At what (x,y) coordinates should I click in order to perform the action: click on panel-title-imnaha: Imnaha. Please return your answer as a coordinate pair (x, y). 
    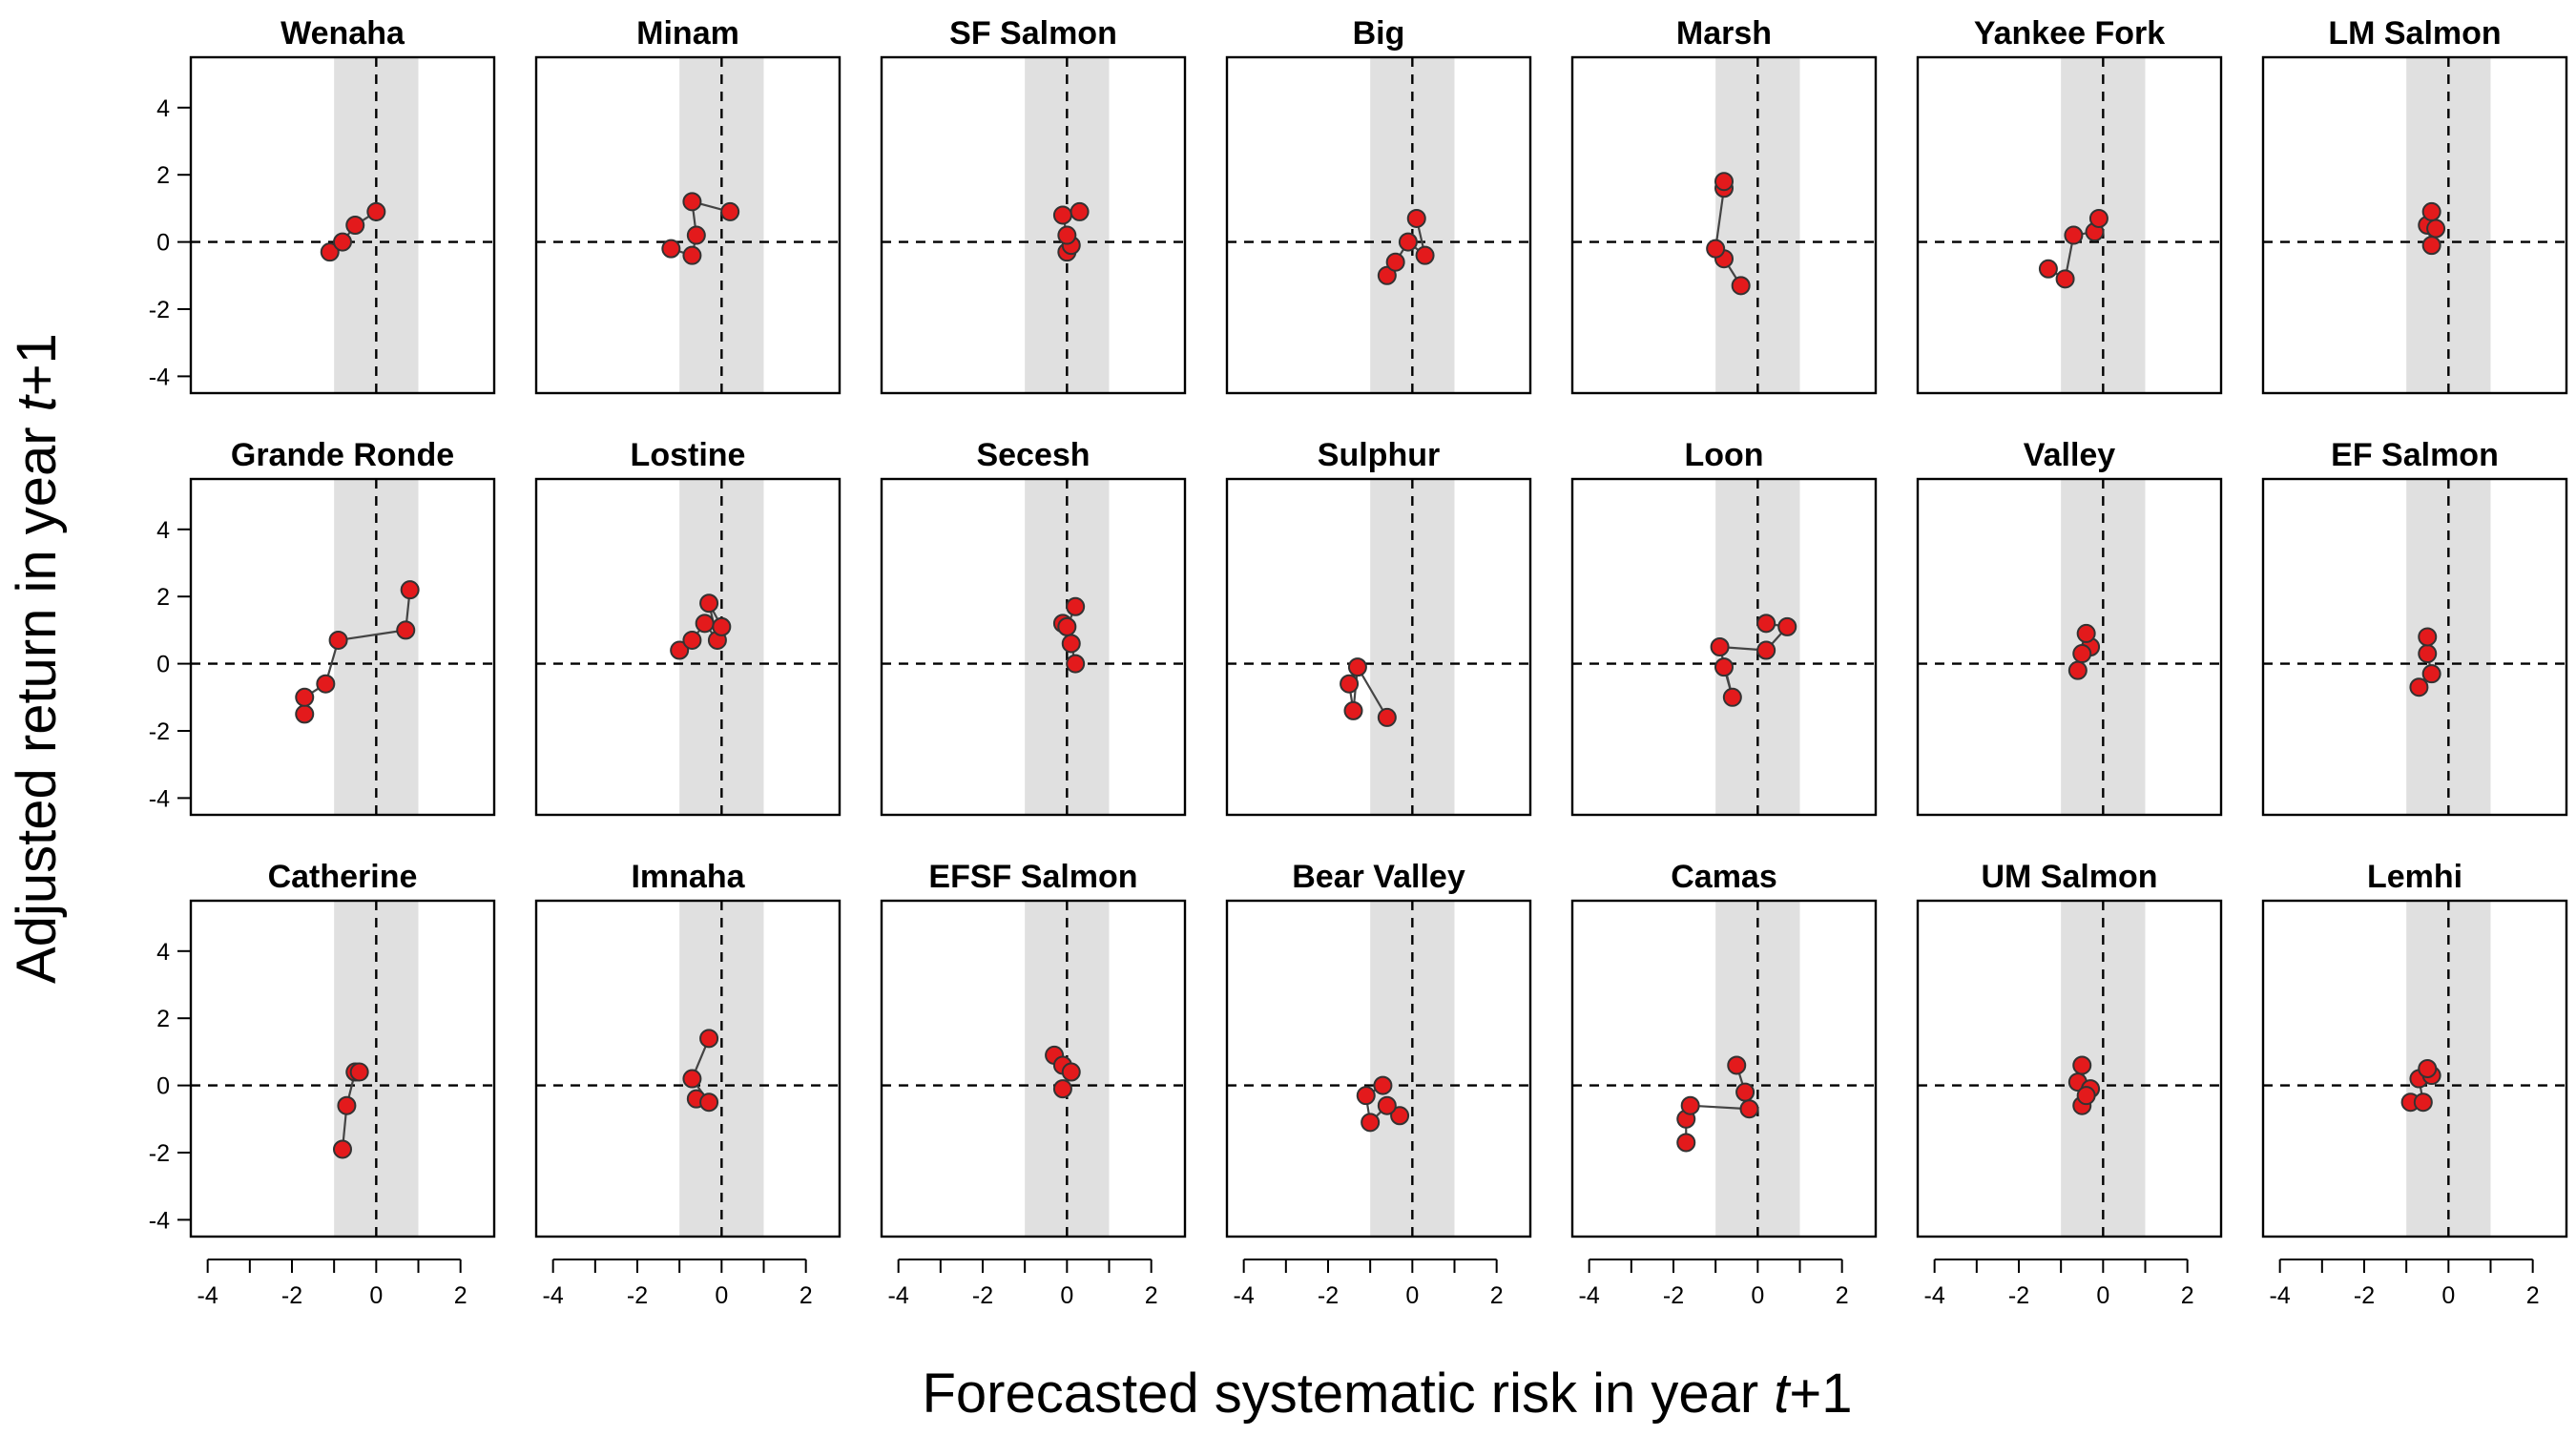
    Looking at the image, I should click on (688, 877).